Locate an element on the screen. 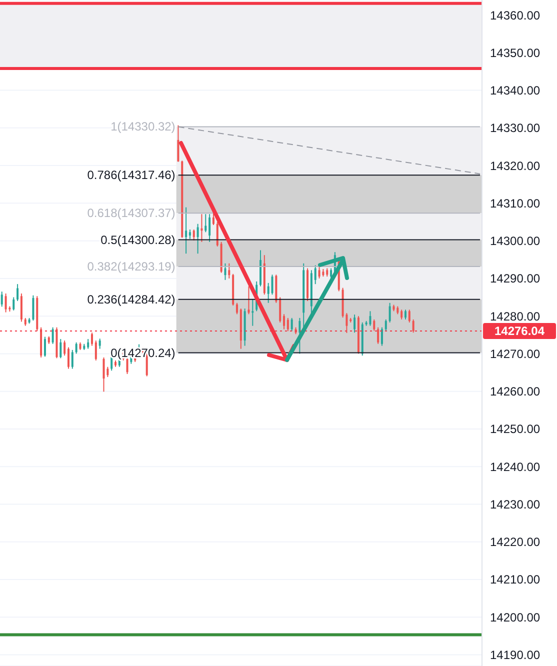 The height and width of the screenshot is (666, 557). y-tick-label: 14250.00 is located at coordinates (515, 429).